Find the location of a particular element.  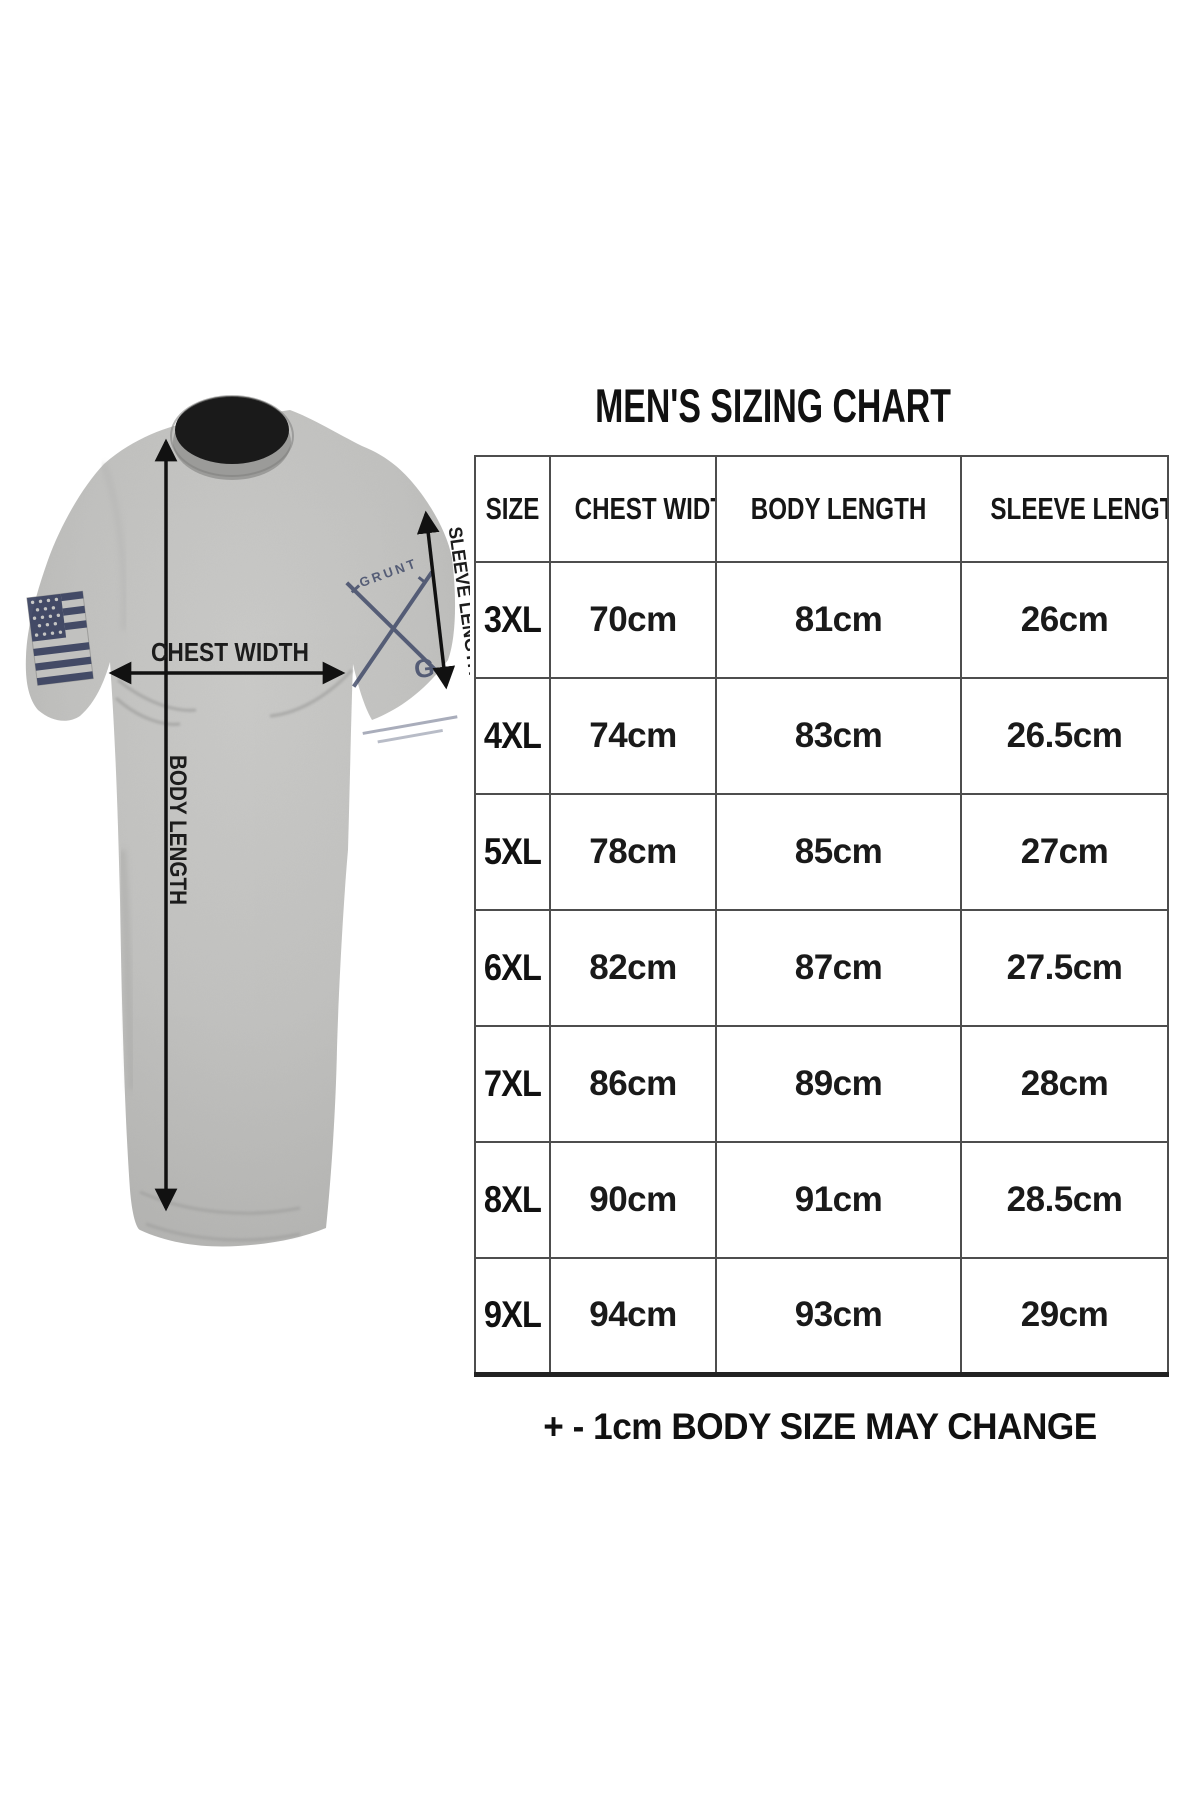

table-row: 4XL 74cm 83cm 26.5cm is located at coordinates (821, 736).